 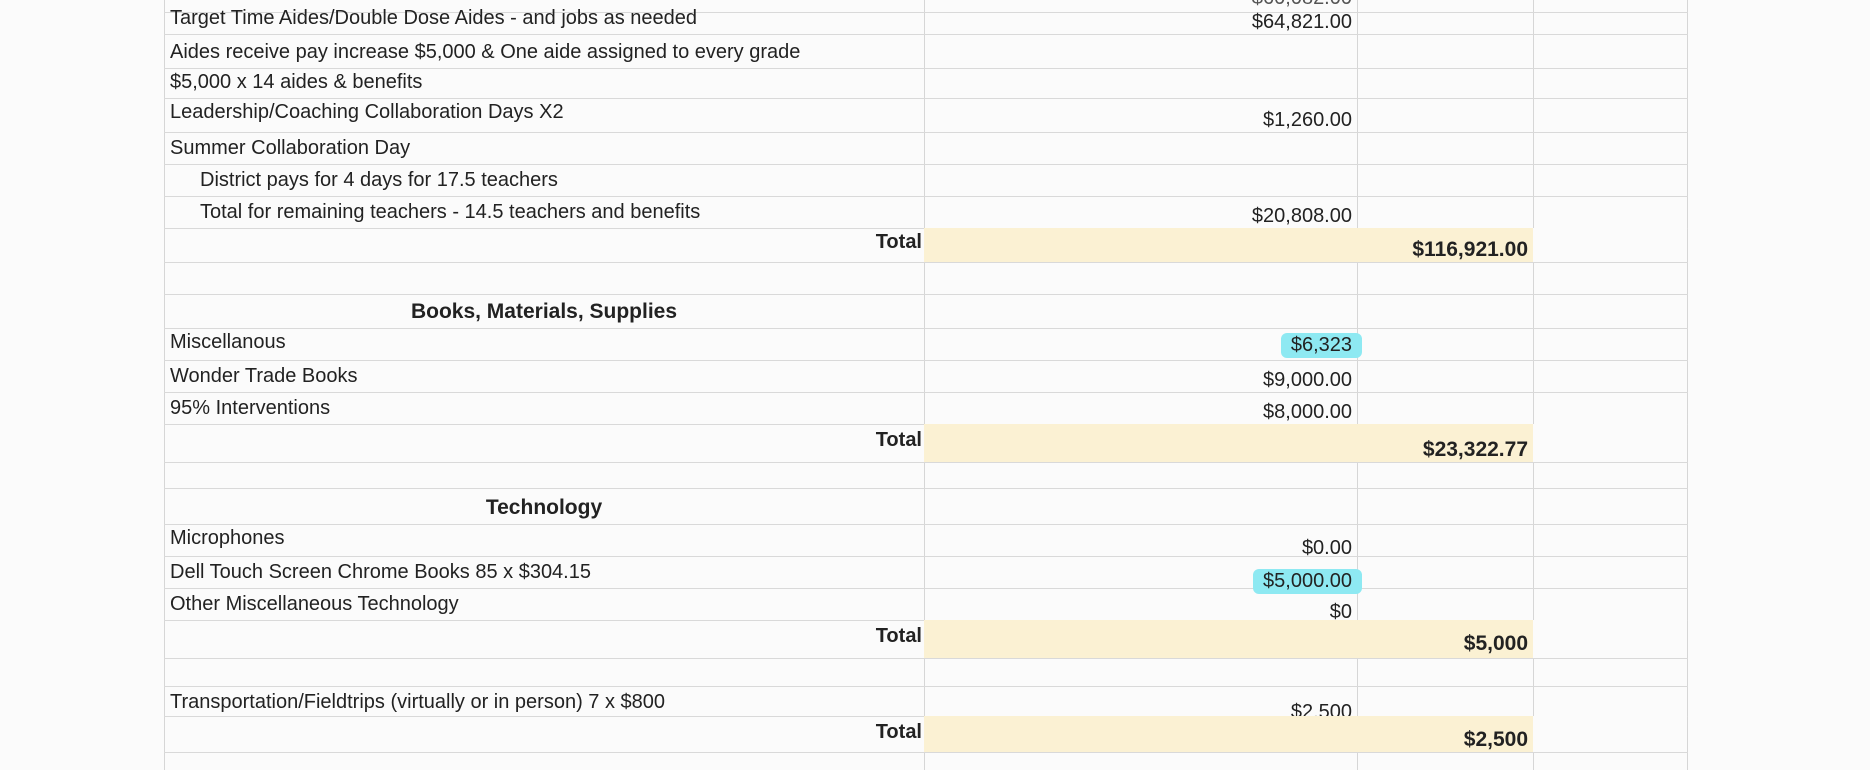 I want to click on total-row: Total $2,500, so click(x=926, y=734).